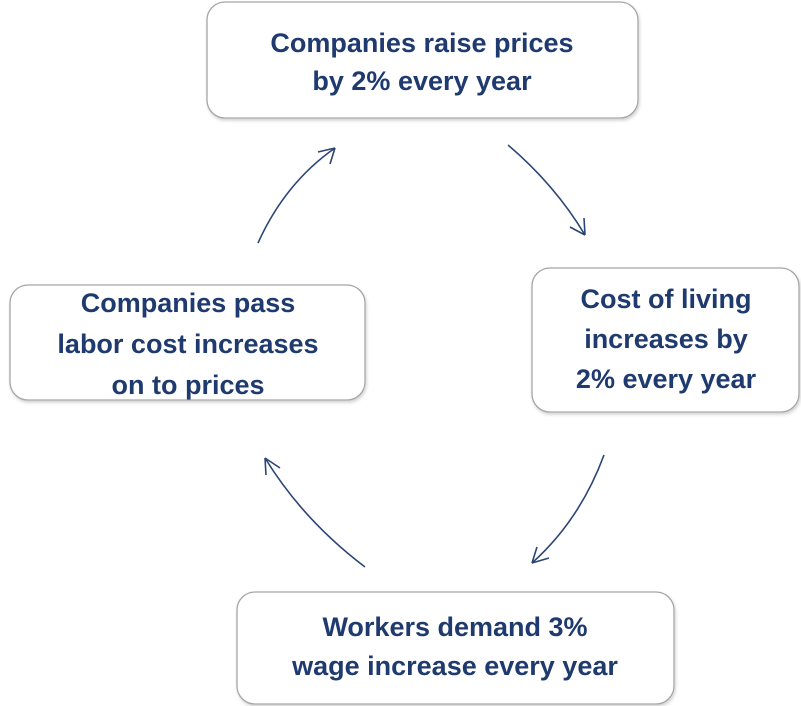 The image size is (801, 706). Describe the element at coordinates (421, 43) in the screenshot. I see `node-label: Companies raise prices` at that location.